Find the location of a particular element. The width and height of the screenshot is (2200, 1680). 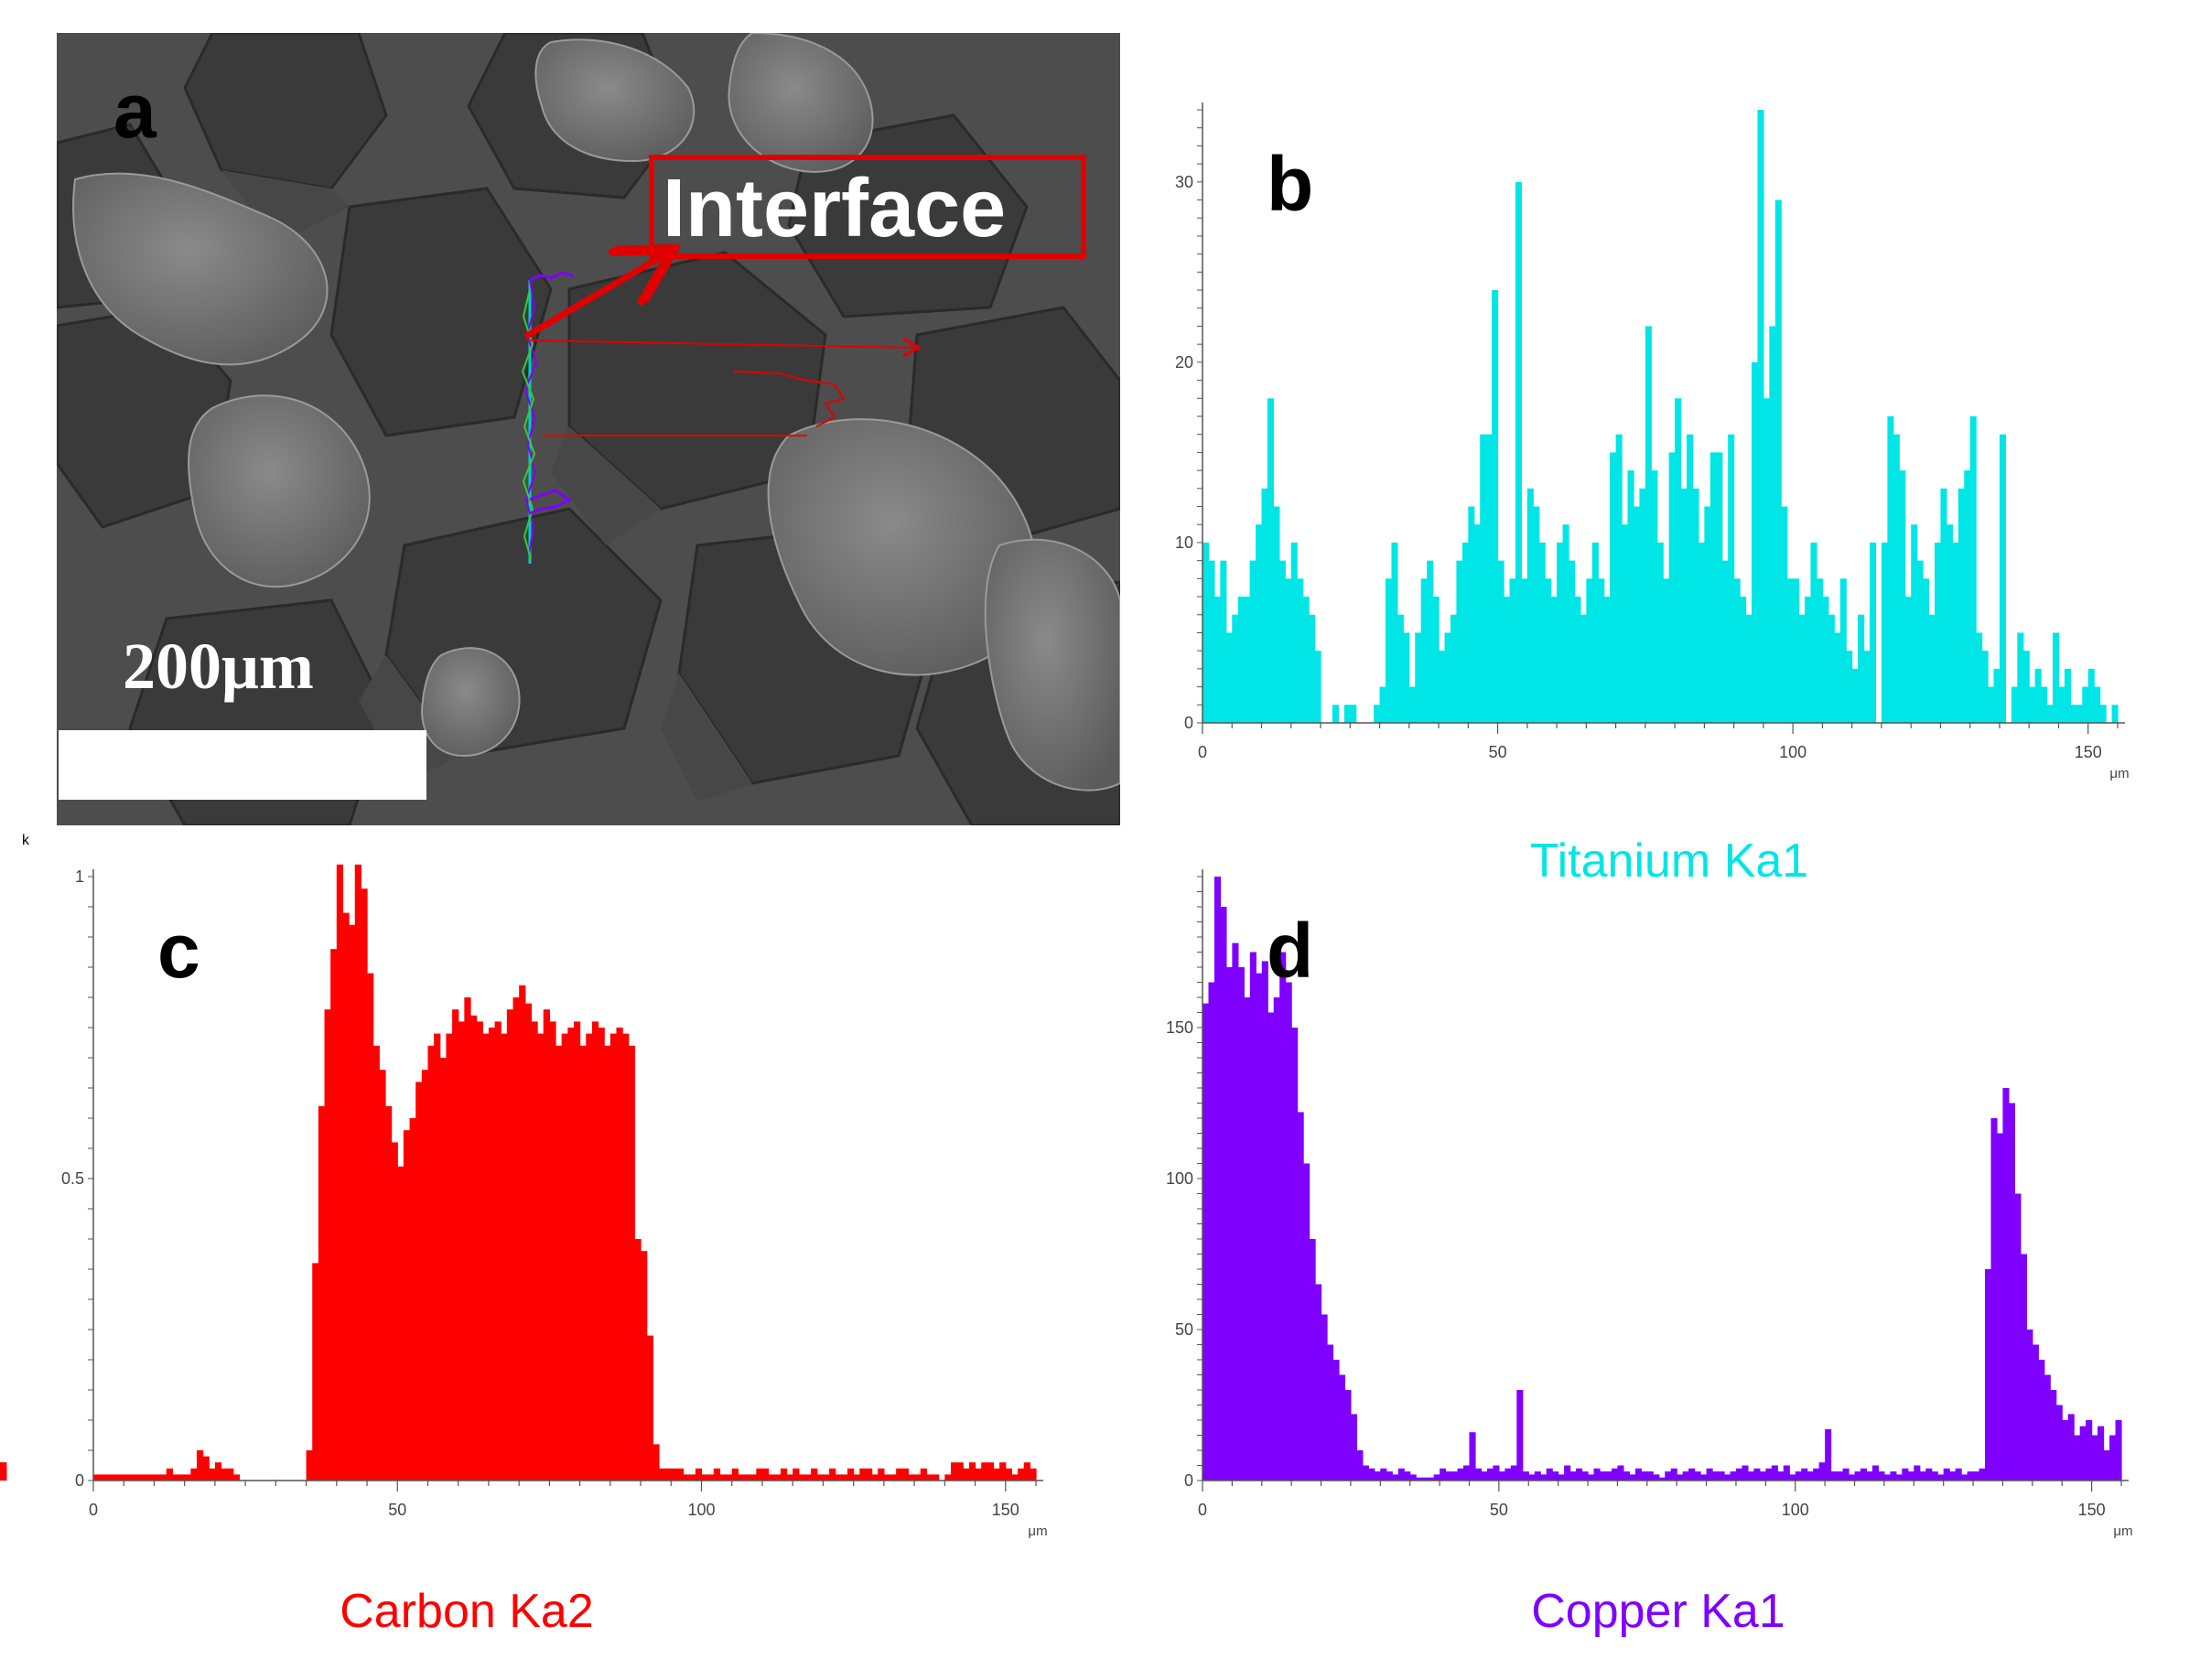

panel-letter: c is located at coordinates (178, 951).